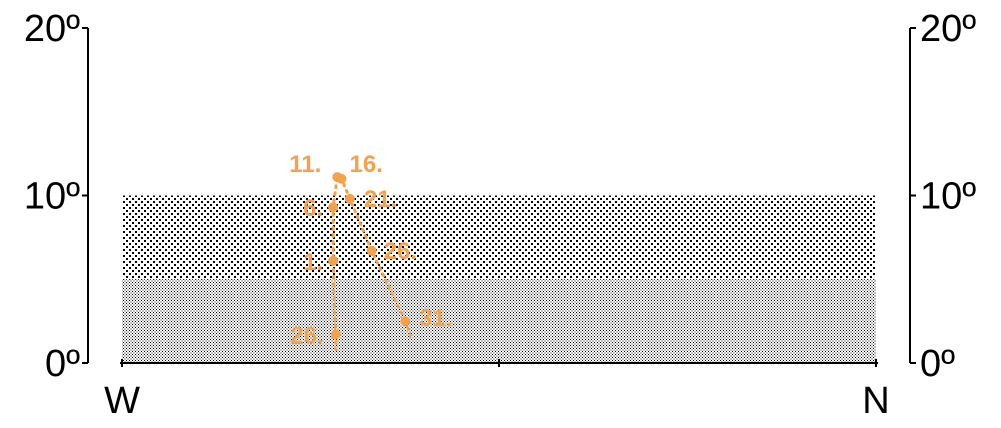  Describe the element at coordinates (365, 164) in the screenshot. I see `data-point-label: 16.` at that location.